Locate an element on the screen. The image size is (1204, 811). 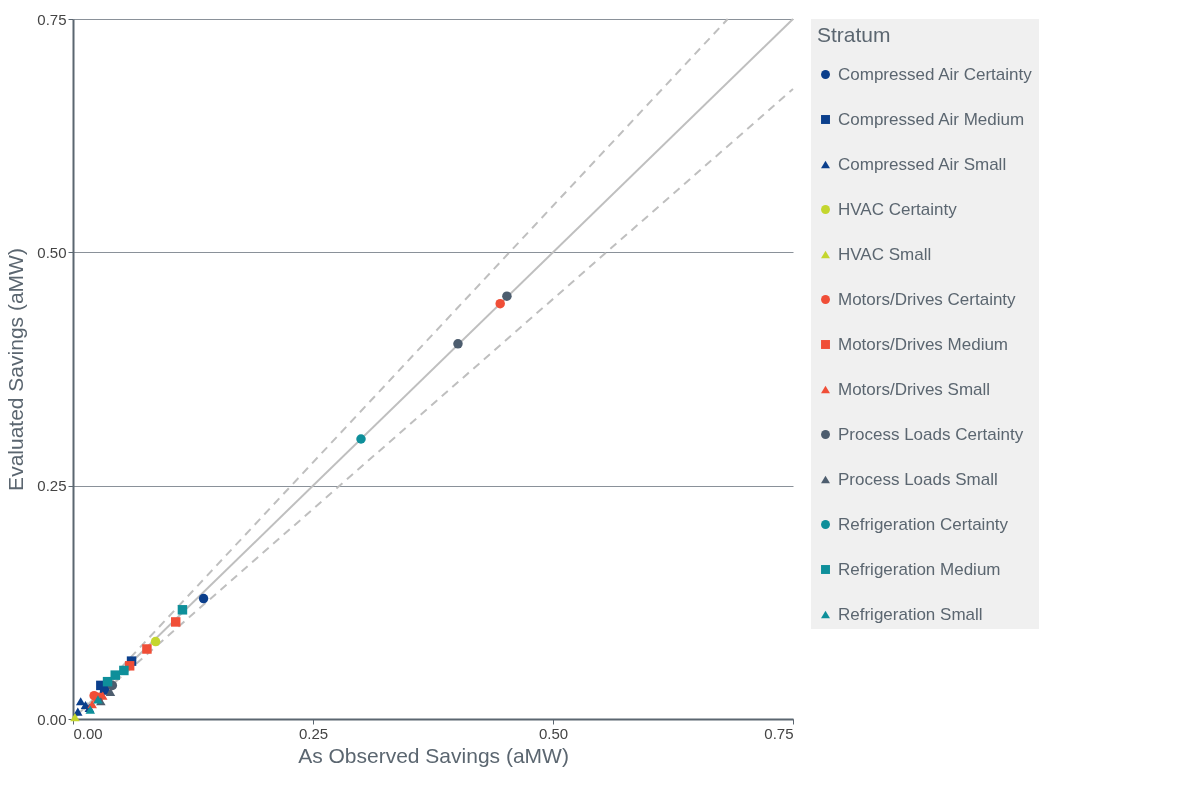
y-tick-label: 0.50 is located at coordinates (52, 252).